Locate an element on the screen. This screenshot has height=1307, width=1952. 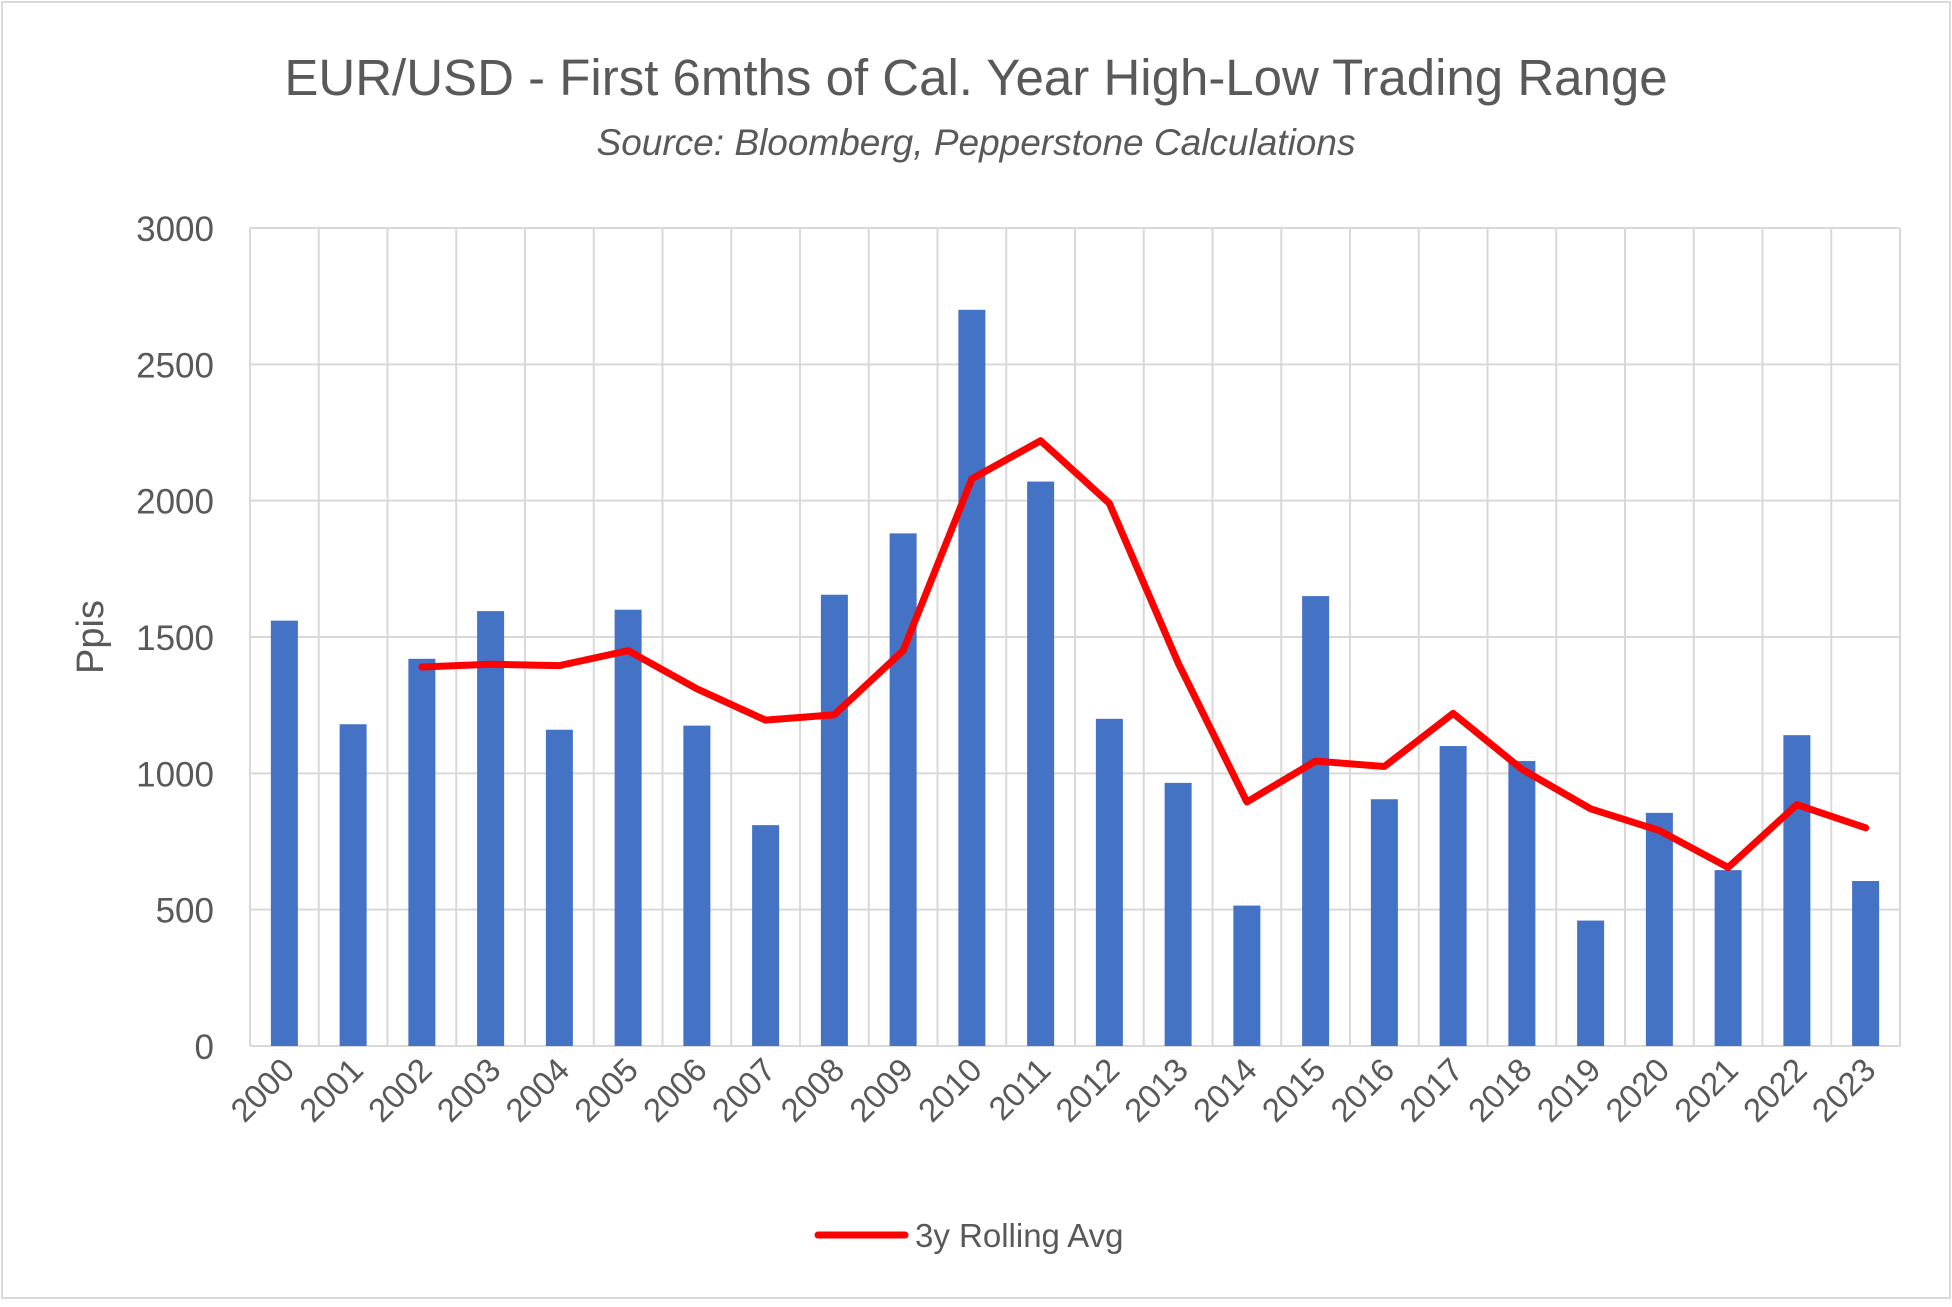
y-tick-label: 500 is located at coordinates (185, 911).